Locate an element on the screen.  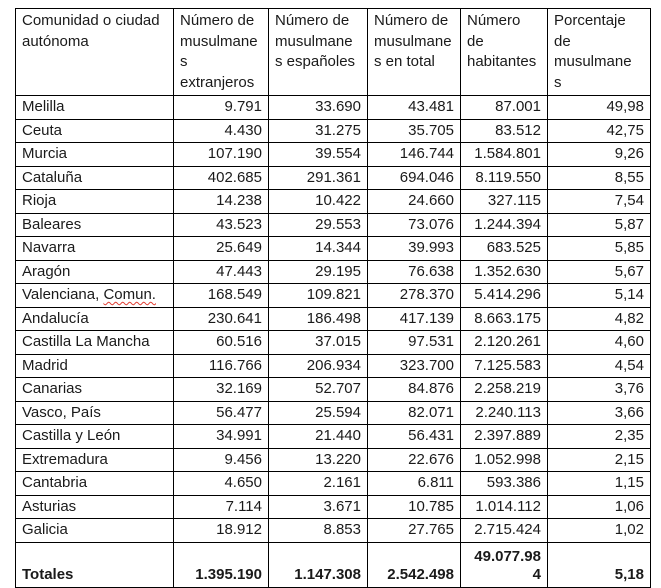
habitantes-cell: 5.414.296 is located at coordinates (504, 295).